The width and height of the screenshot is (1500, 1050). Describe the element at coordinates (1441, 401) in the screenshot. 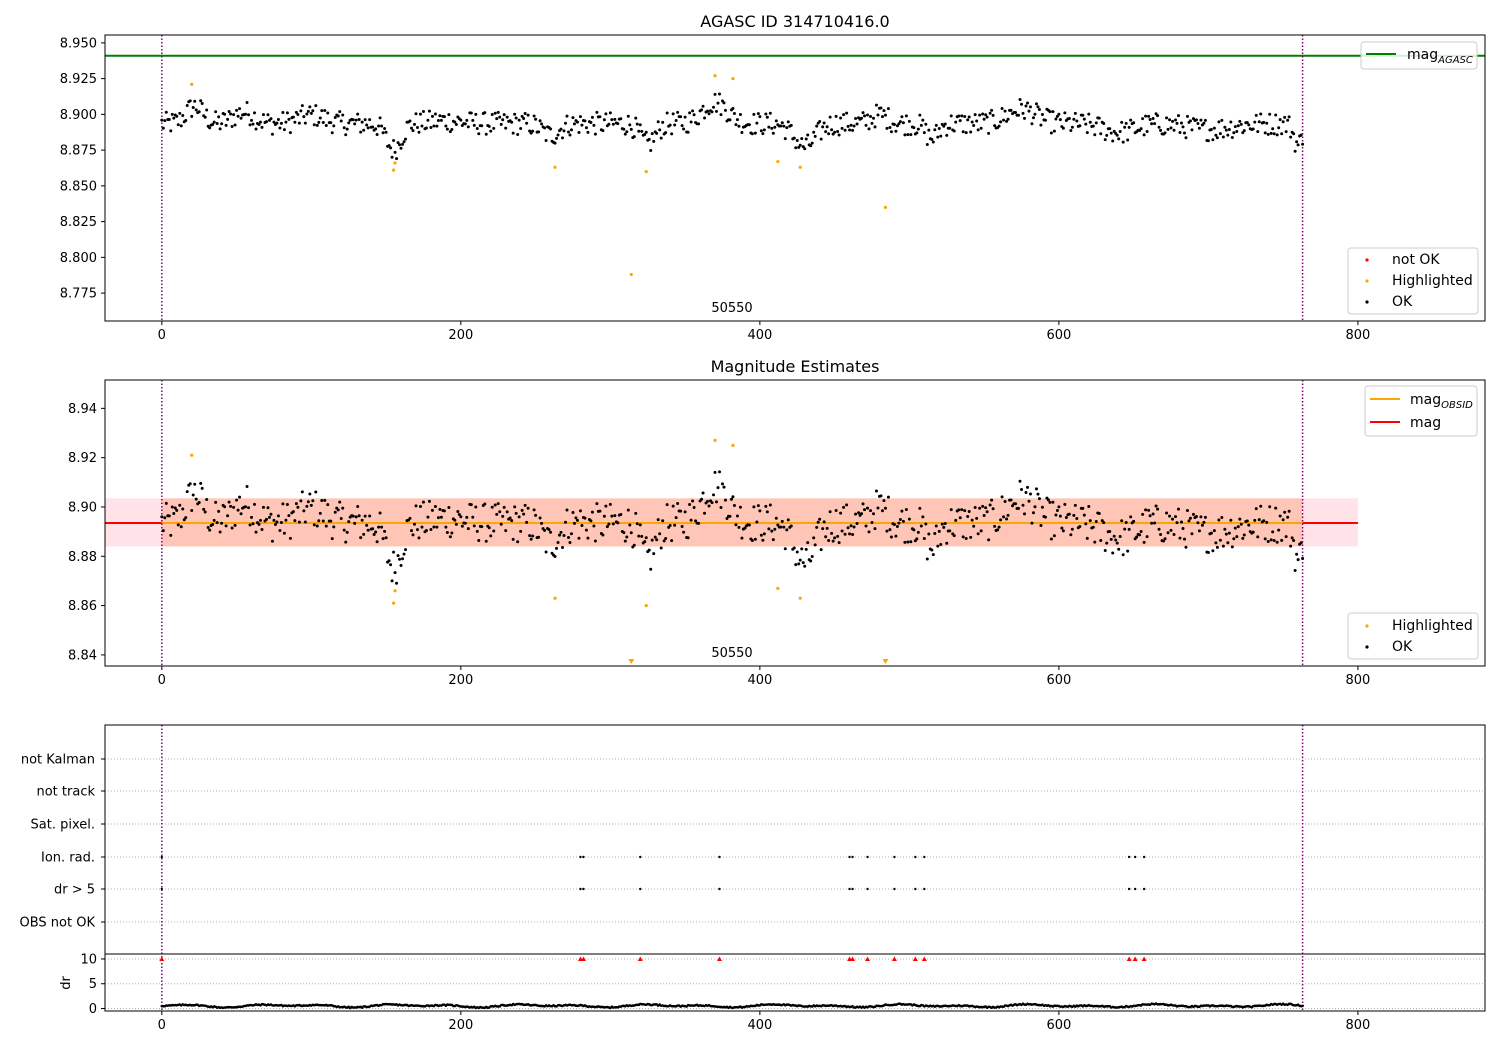

I see `legend-mag-obsid-label: magOBSID` at that location.